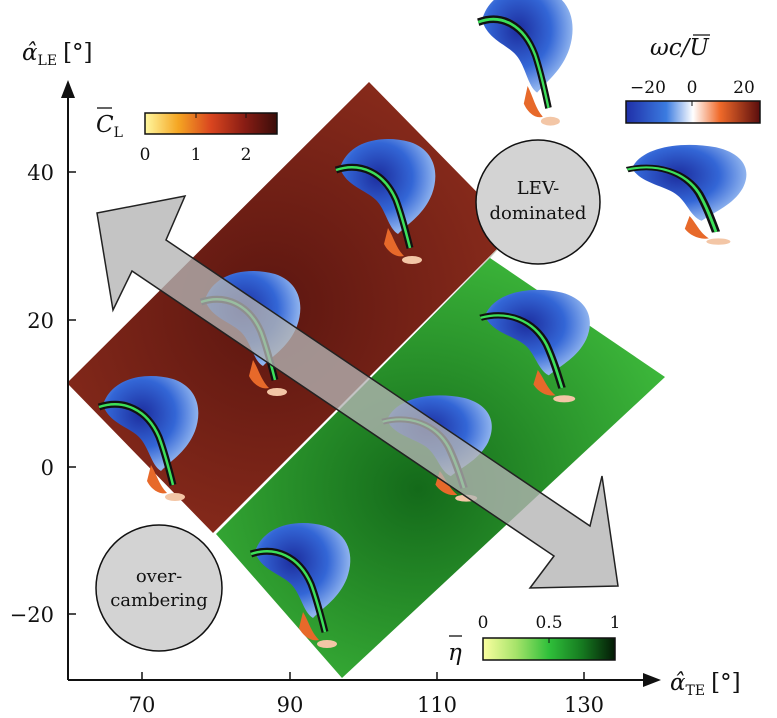  Describe the element at coordinates (705, 684) in the screenshot. I see `x-axis-label: α̂TE [°]` at that location.